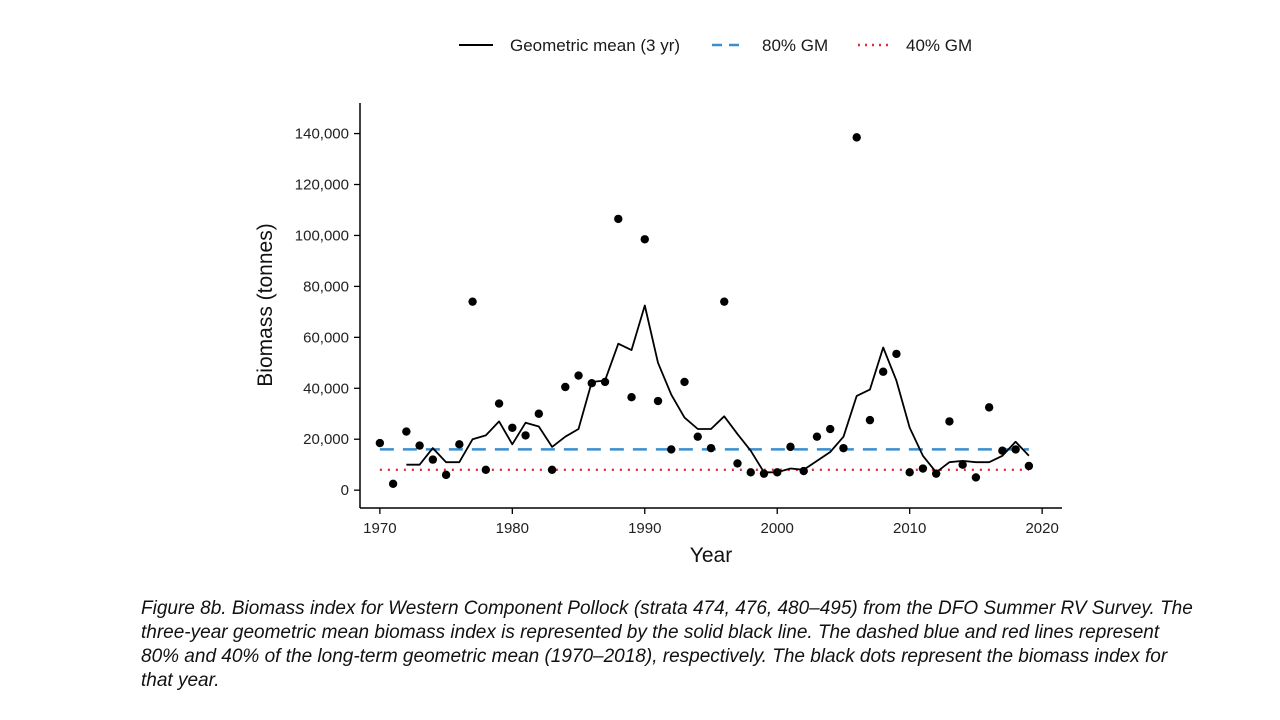  What do you see at coordinates (512, 528) in the screenshot?
I see `x-tick-label: 1980` at bounding box center [512, 528].